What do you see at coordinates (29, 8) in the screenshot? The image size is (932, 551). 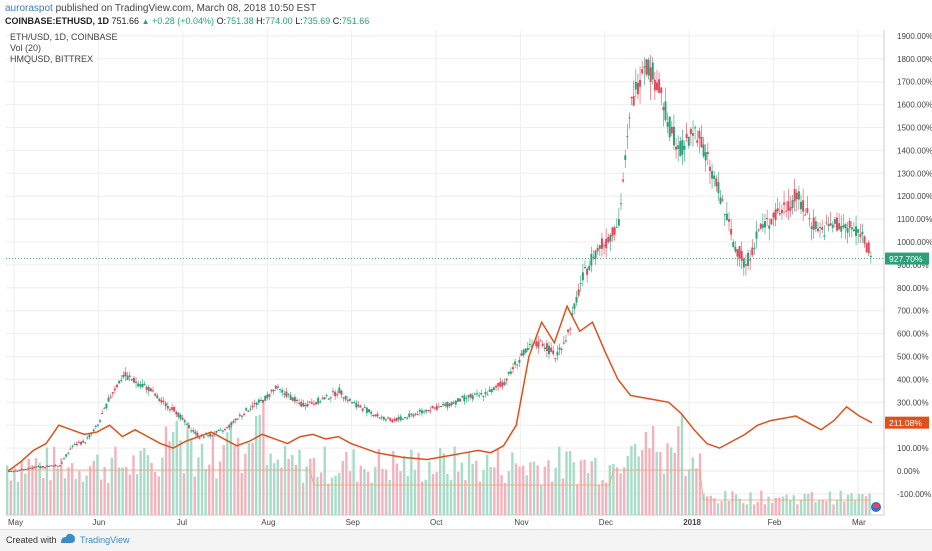 I see `author-link: auroraspot` at bounding box center [29, 8].